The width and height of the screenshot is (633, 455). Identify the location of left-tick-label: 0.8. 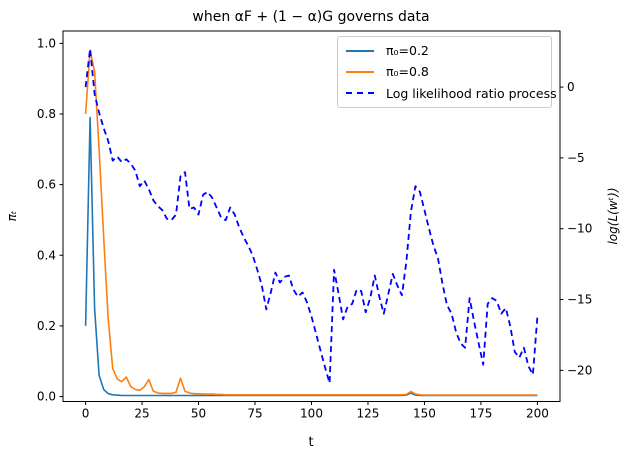
(46, 114).